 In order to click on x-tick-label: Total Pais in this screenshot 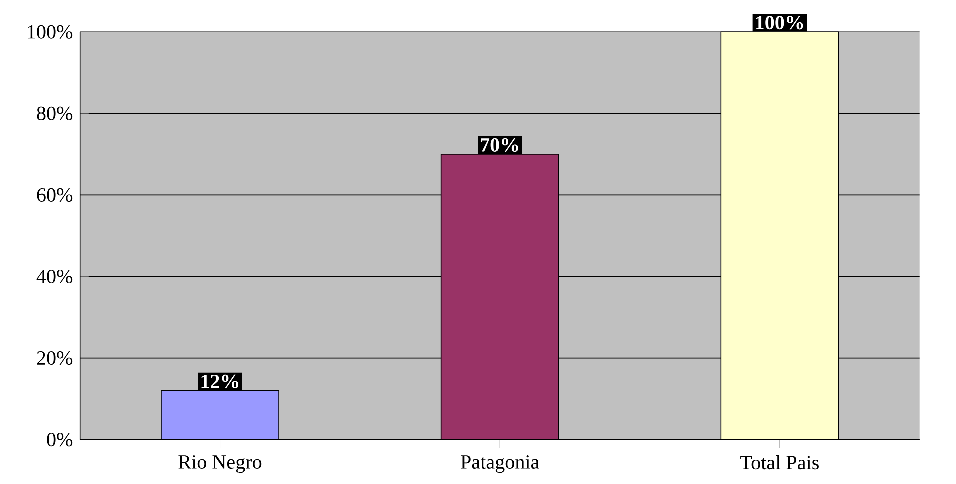, I will do `click(779, 462)`.